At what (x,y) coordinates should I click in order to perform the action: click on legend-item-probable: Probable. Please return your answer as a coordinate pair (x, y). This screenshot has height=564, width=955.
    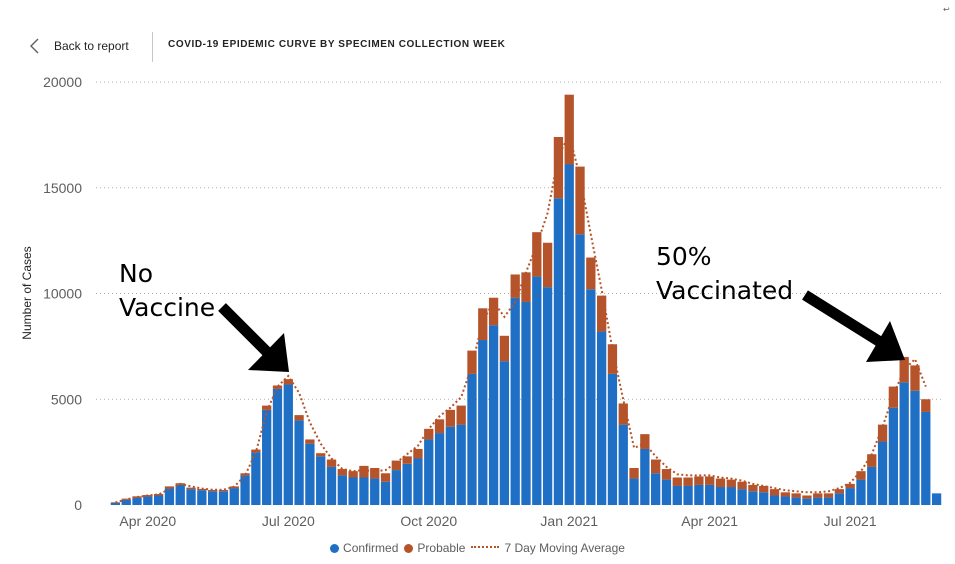
    Looking at the image, I should click on (434, 548).